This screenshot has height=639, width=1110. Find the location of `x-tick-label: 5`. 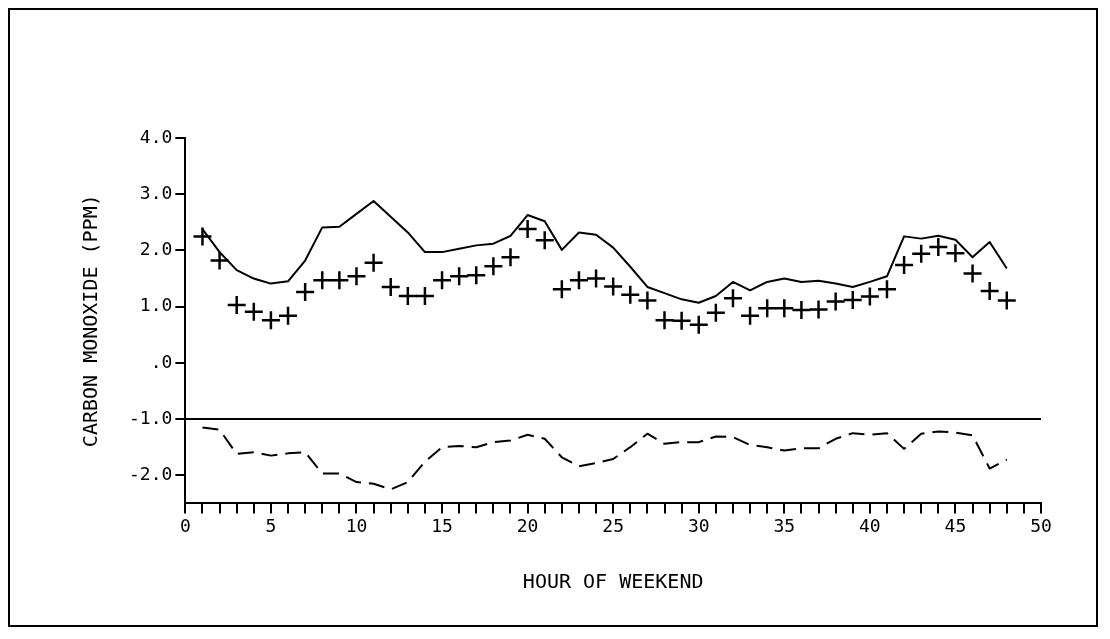

x-tick-label: 5 is located at coordinates (271, 525).